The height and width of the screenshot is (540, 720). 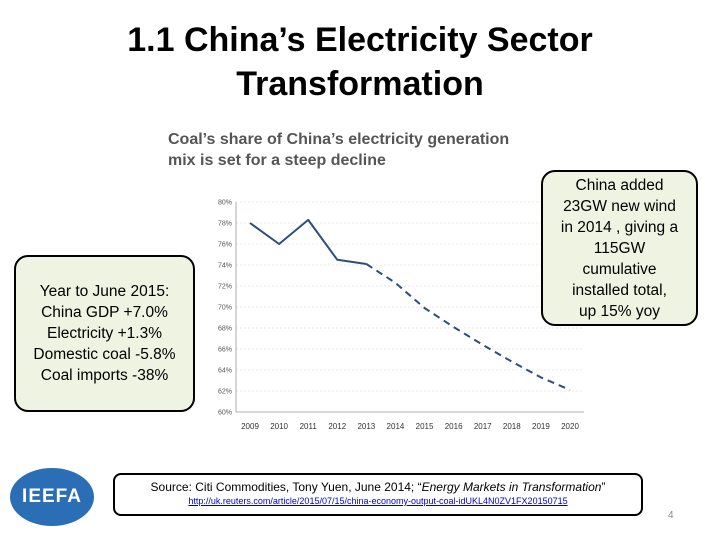 What do you see at coordinates (225, 224) in the screenshot?
I see `y-tick-label: 78%` at bounding box center [225, 224].